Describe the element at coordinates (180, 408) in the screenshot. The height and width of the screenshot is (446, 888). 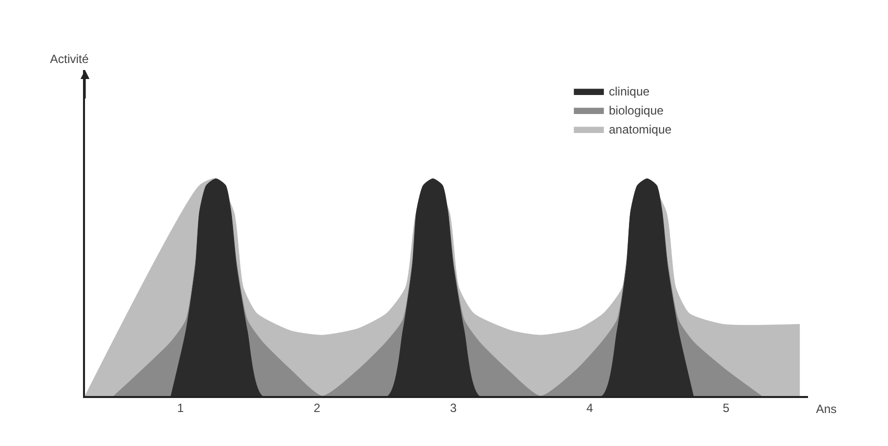
I see `x-tick-label: 1` at that location.